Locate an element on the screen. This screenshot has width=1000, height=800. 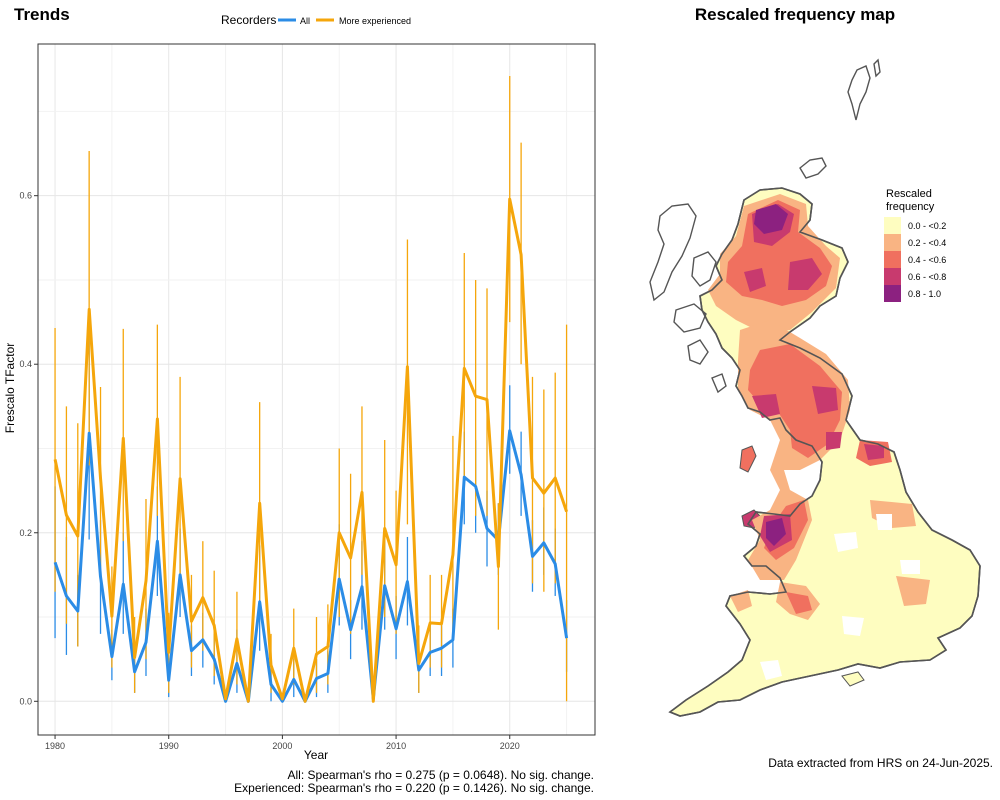
y-tick-label-3: 0.6 is located at coordinates (25, 196).